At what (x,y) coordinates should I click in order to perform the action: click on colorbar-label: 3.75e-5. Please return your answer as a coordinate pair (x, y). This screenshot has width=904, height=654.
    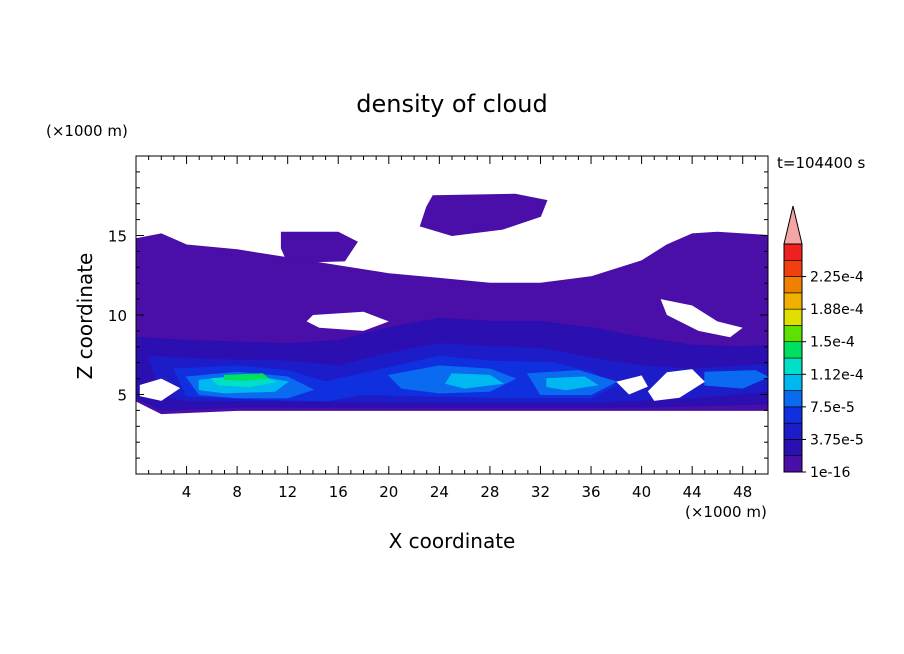
    Looking at the image, I should click on (837, 440).